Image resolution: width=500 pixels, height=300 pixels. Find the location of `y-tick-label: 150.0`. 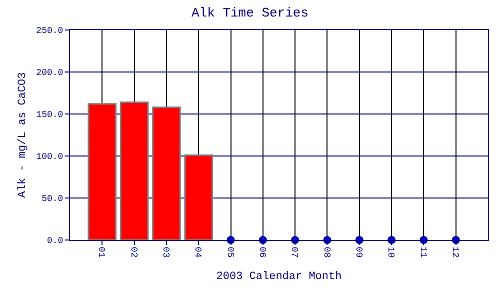

y-tick-label: 150.0 is located at coordinates (50, 115).